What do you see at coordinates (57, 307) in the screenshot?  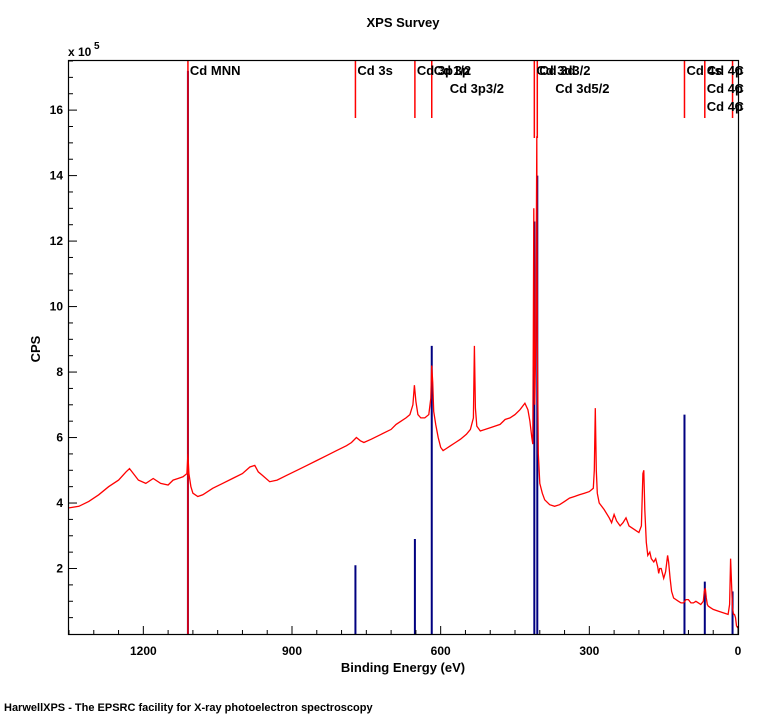 I see `y-tick-label: 10` at bounding box center [57, 307].